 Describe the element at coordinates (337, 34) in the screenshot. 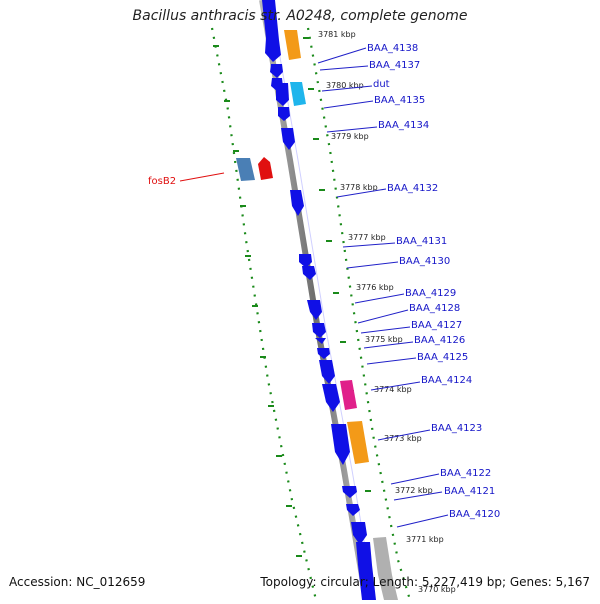

I see `scale-label: 3781 kbp` at that location.